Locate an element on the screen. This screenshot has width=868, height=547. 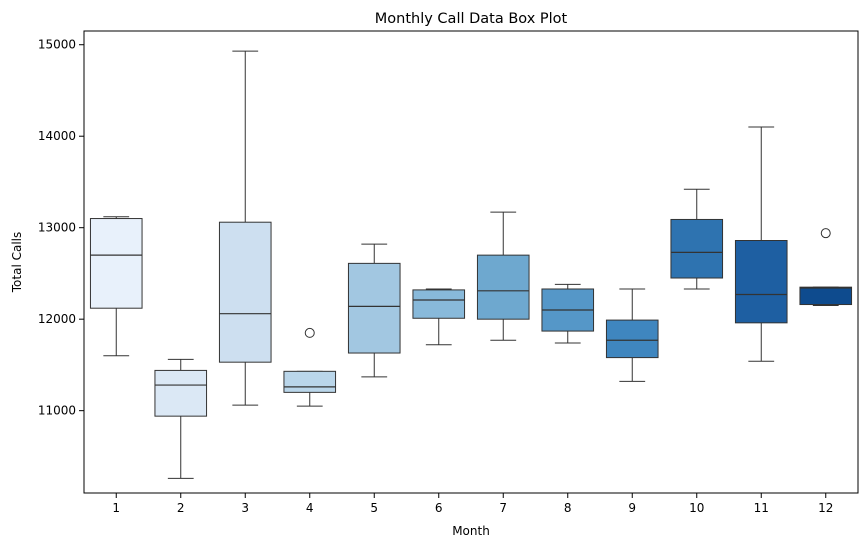
chart-title: Monthly Call Data Box Plot is located at coordinates (471, 19).